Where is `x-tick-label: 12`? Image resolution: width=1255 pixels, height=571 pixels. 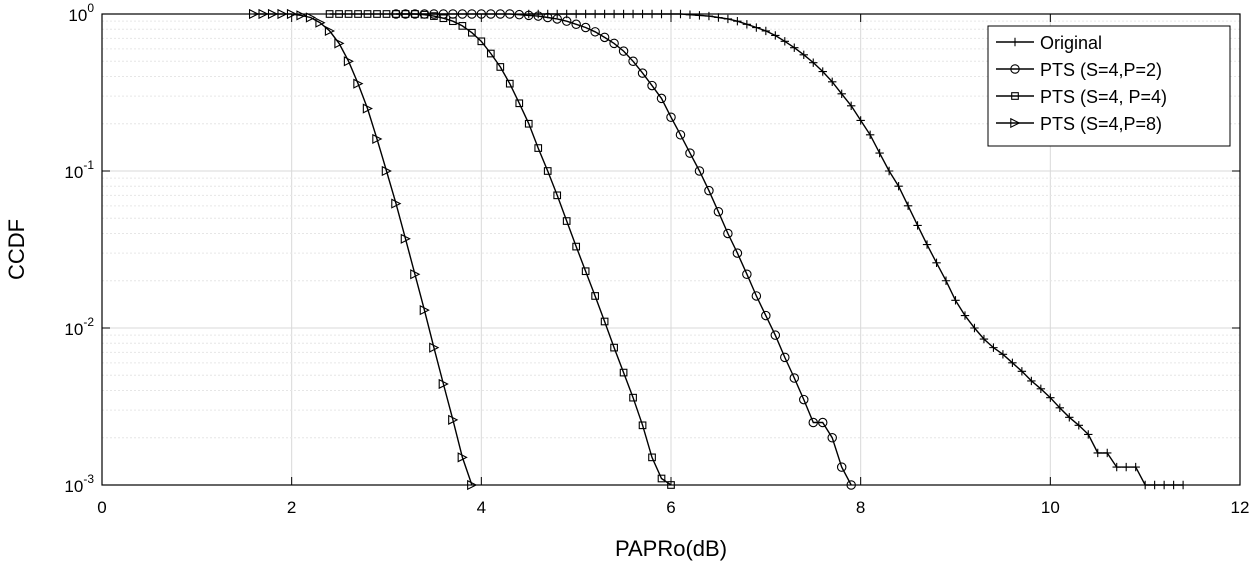
x-tick-label: 12 is located at coordinates (1240, 507).